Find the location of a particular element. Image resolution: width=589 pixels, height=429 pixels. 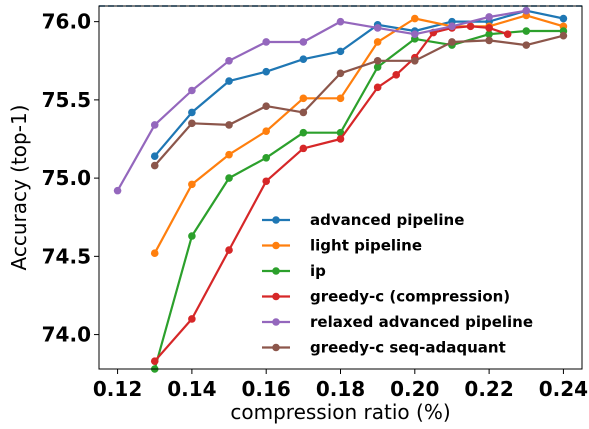

legend-entry-4: relaxed advanced pipeline is located at coordinates (397, 322).